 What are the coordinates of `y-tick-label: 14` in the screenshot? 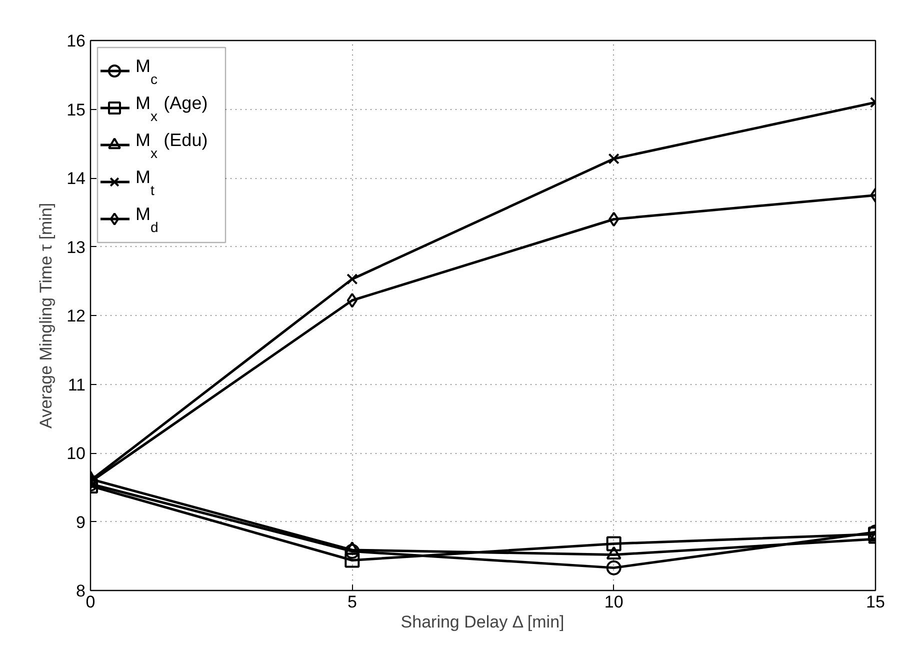 It's located at (76, 178).